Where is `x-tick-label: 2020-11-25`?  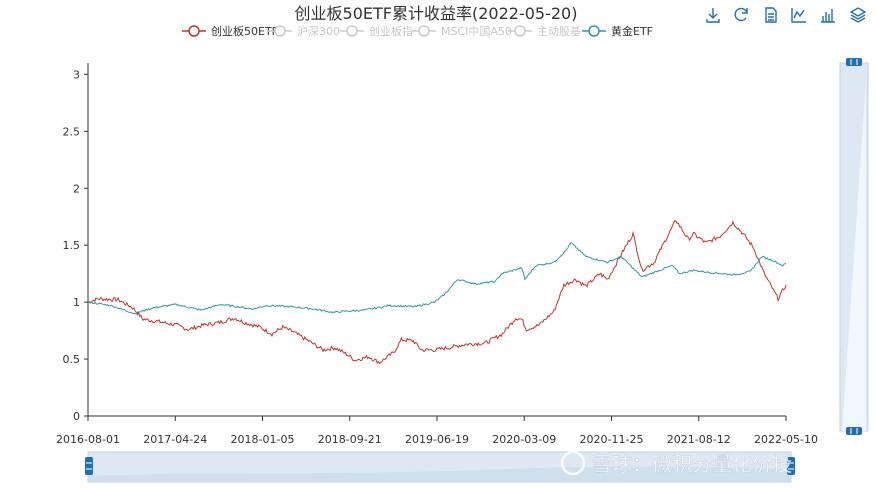
x-tick-label: 2020-11-25 is located at coordinates (612, 439).